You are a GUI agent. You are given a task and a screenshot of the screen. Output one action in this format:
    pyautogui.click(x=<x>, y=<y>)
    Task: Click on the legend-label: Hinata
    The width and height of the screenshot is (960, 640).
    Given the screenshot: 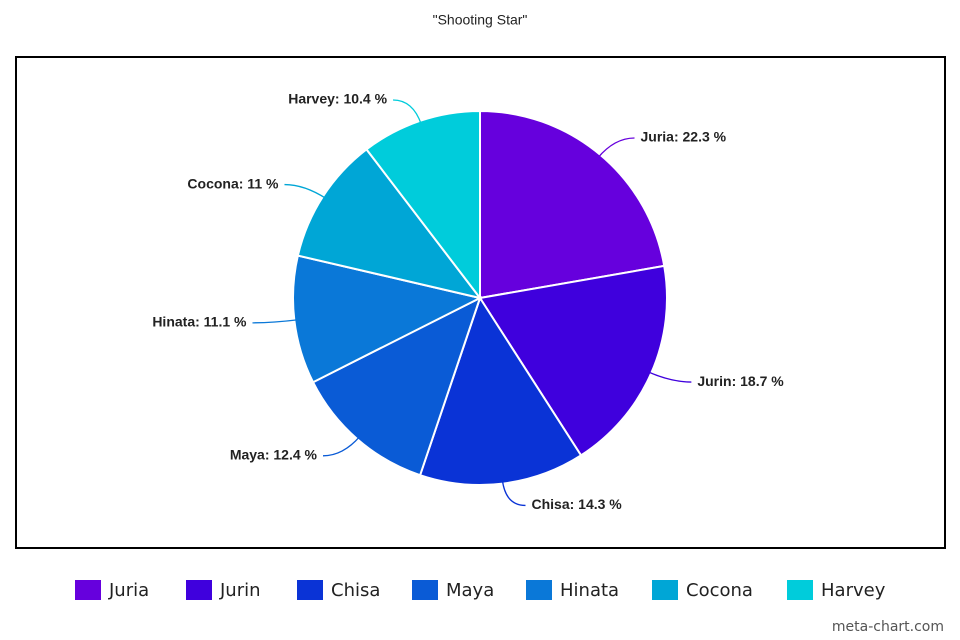 What is the action you would take?
    pyautogui.click(x=589, y=590)
    